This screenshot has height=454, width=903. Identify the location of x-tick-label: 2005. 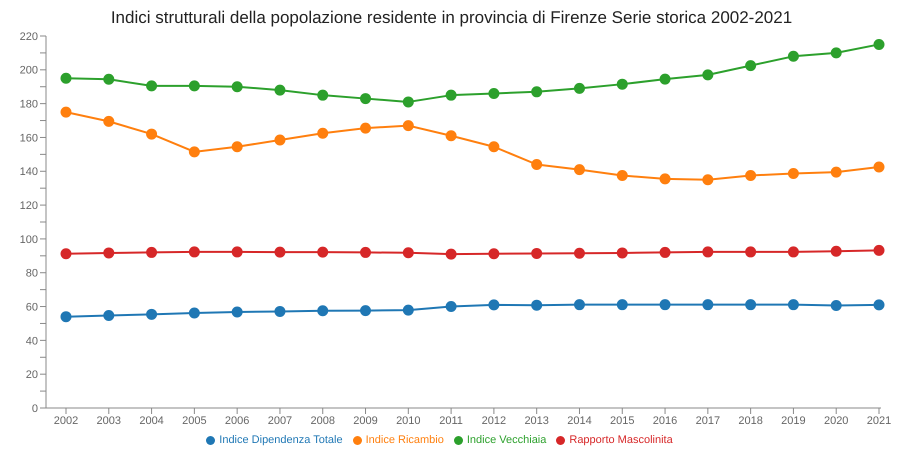
(194, 420).